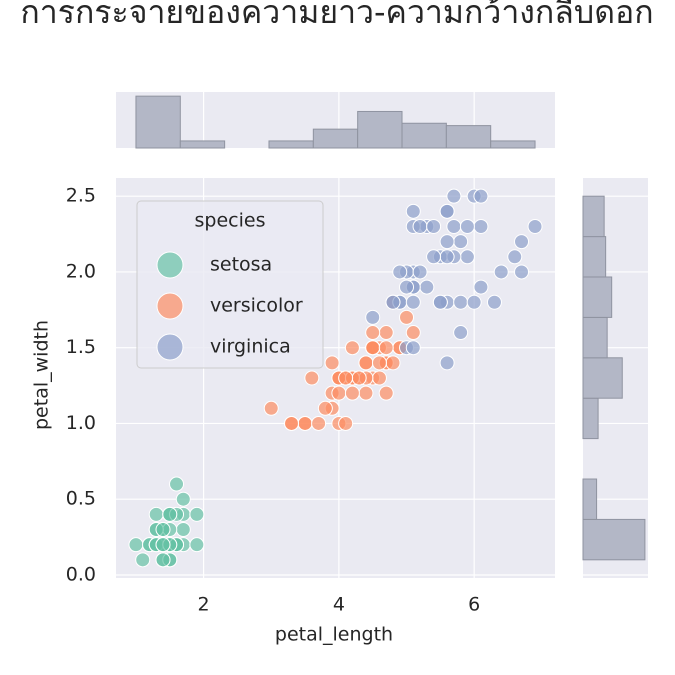  Describe the element at coordinates (81, 499) in the screenshot. I see `y-tick-label: 0.5` at that location.